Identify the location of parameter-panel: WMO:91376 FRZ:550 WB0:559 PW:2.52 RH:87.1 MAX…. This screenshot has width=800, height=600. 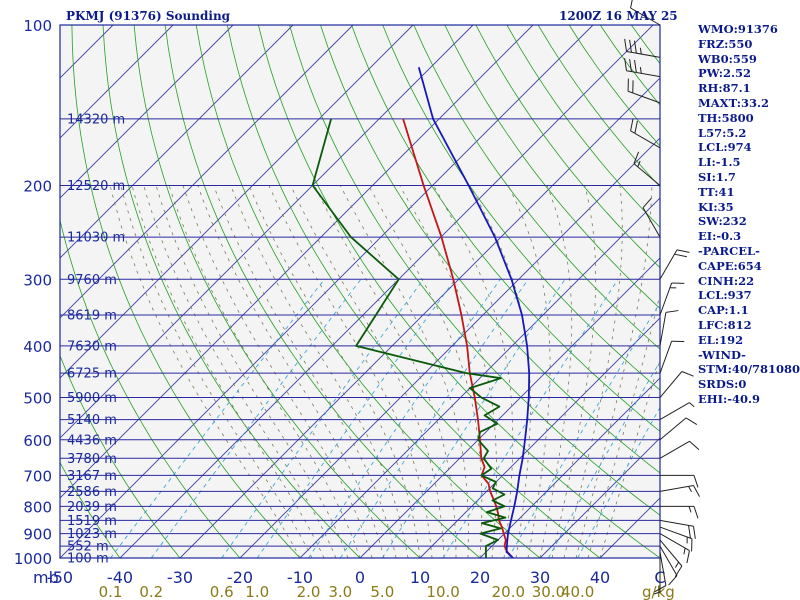
(749, 214).